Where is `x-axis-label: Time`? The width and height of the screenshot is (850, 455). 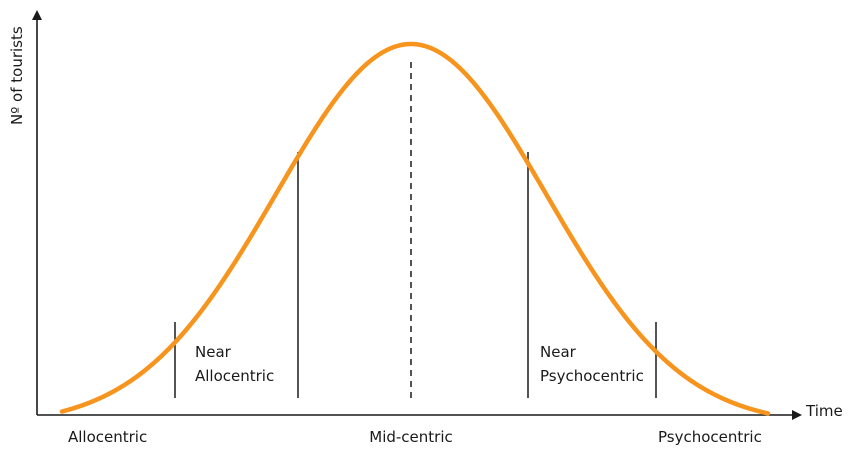
x-axis-label: Time is located at coordinates (824, 411).